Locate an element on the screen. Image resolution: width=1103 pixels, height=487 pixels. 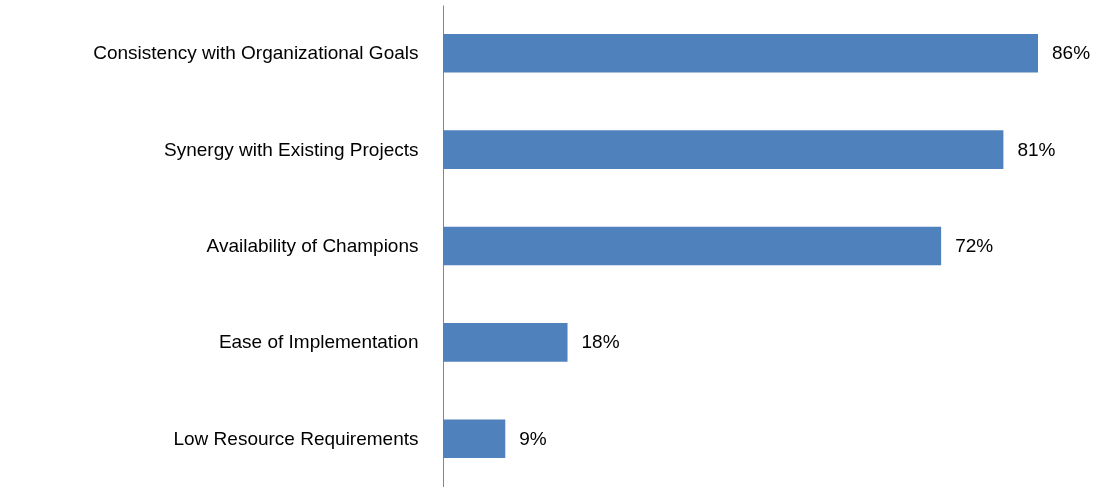
y-tick-label: Low Resource Requirements is located at coordinates (296, 438).